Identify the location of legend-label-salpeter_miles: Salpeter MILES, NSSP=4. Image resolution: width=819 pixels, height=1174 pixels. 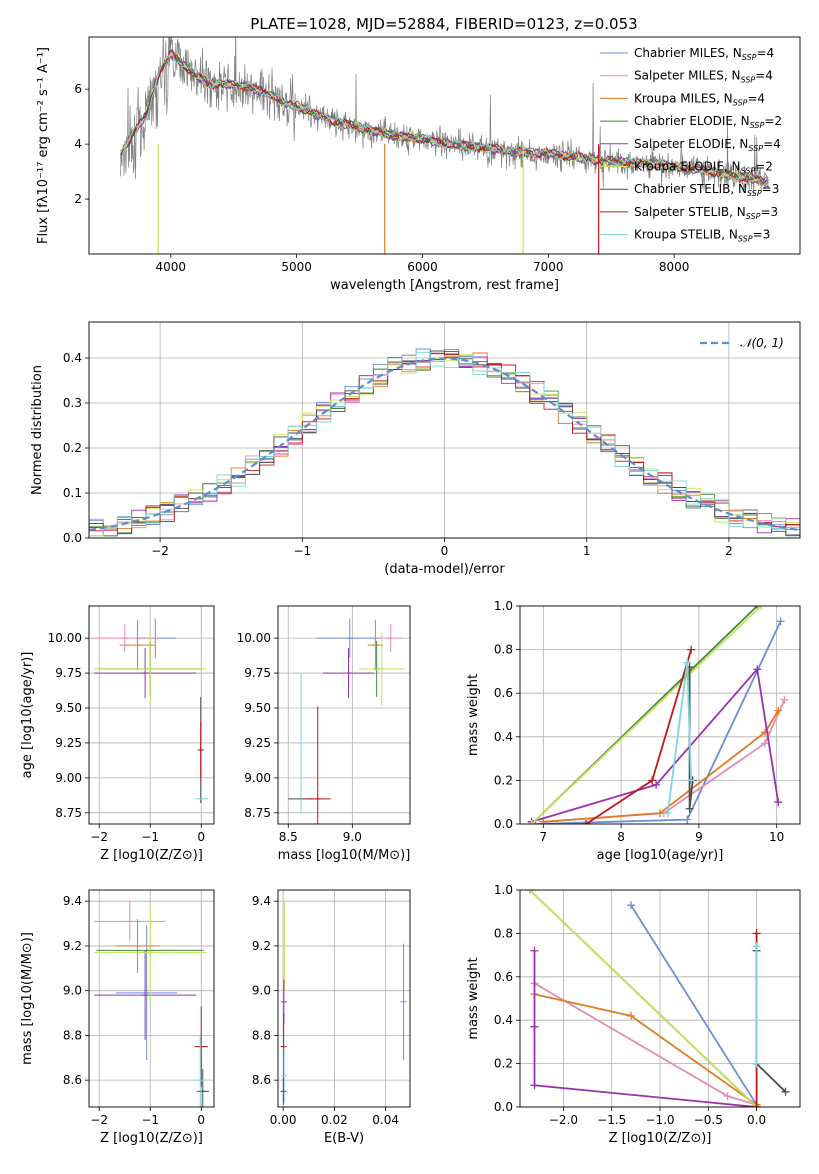
(703, 77).